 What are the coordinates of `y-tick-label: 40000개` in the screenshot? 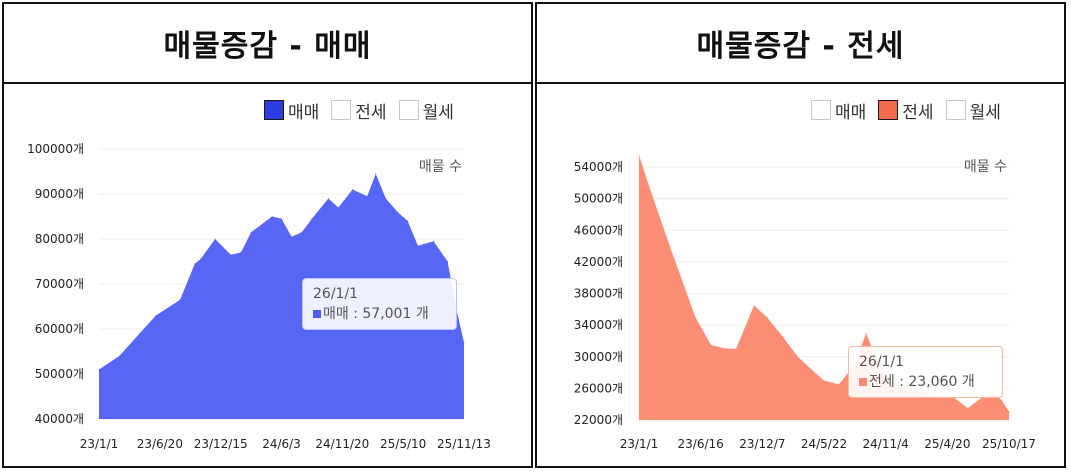 It's located at (59, 419).